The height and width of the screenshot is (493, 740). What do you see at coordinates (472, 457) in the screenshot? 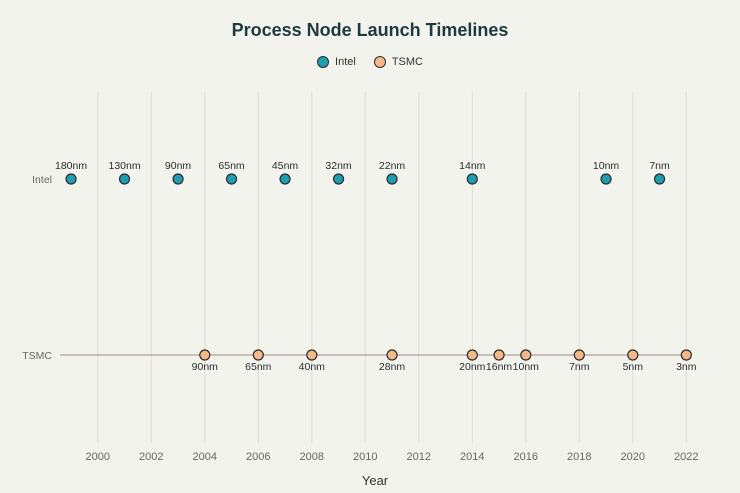
I see `x-tick-2014: 2014` at bounding box center [472, 457].